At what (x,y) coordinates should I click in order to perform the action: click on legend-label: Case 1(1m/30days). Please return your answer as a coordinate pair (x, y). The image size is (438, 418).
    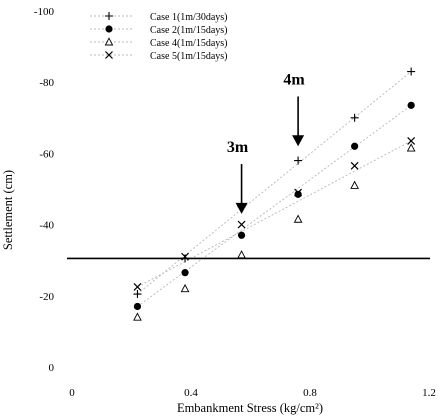
    Looking at the image, I should click on (189, 17).